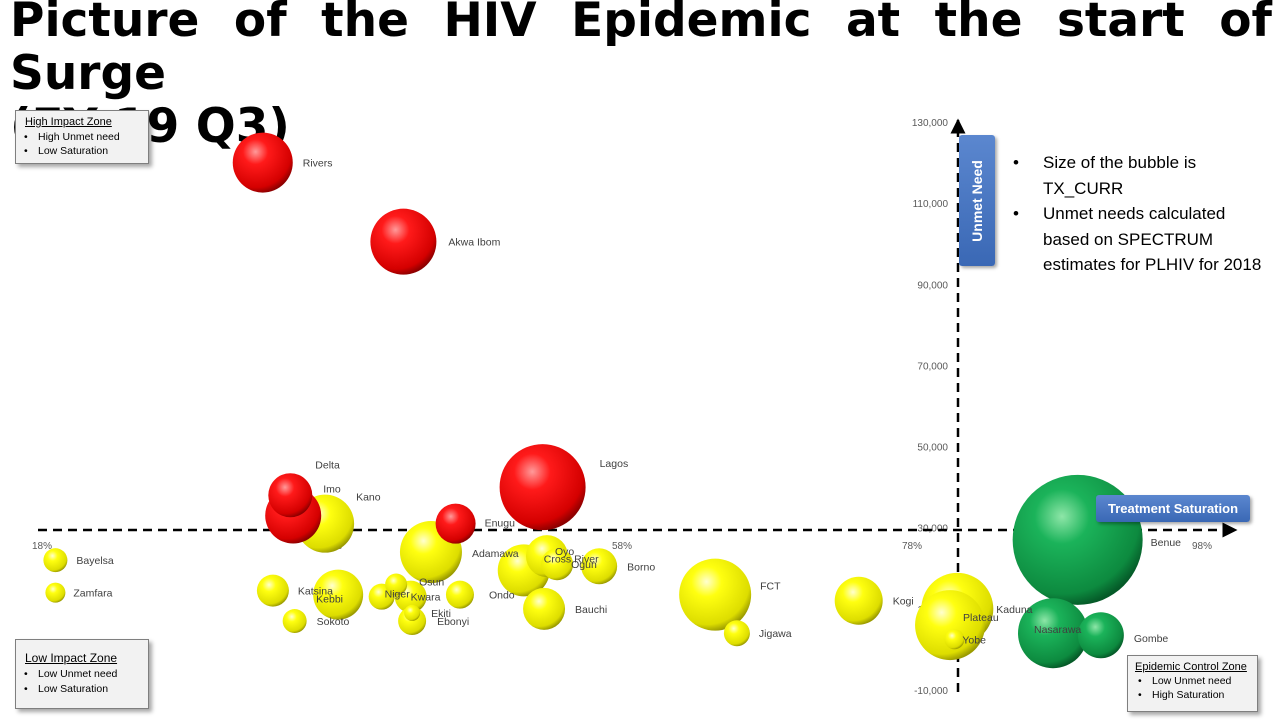  I want to click on bubble-label: Akwa Ibom, so click(474, 243).